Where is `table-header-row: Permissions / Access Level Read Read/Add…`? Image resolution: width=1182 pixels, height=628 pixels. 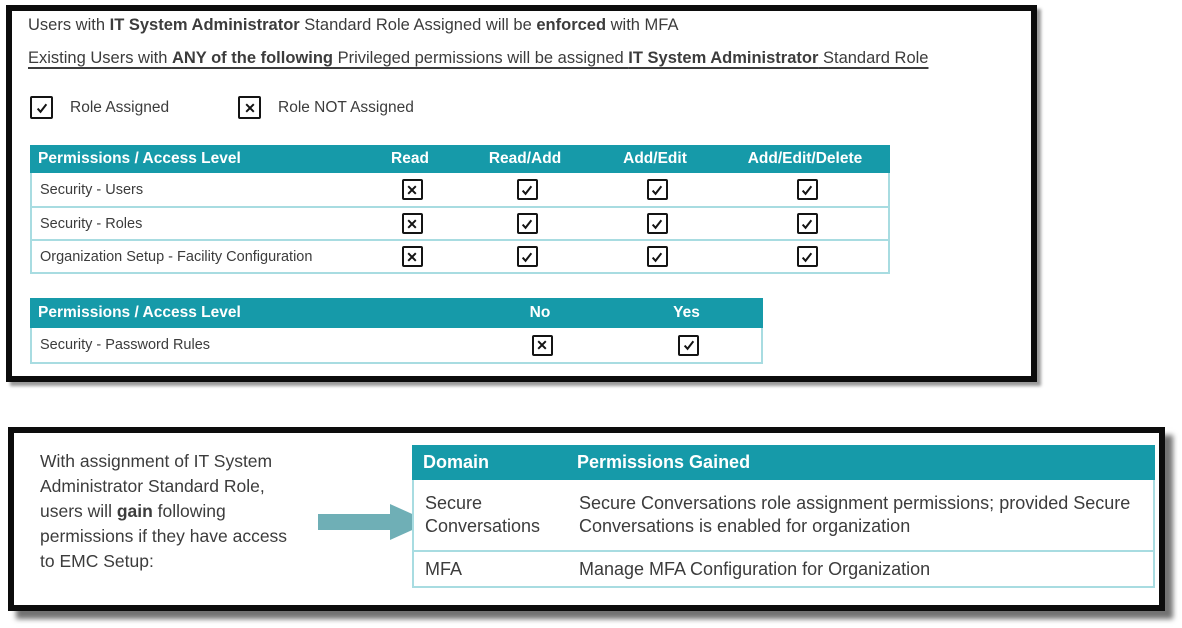 table-header-row: Permissions / Access Level Read Read/Add… is located at coordinates (460, 159).